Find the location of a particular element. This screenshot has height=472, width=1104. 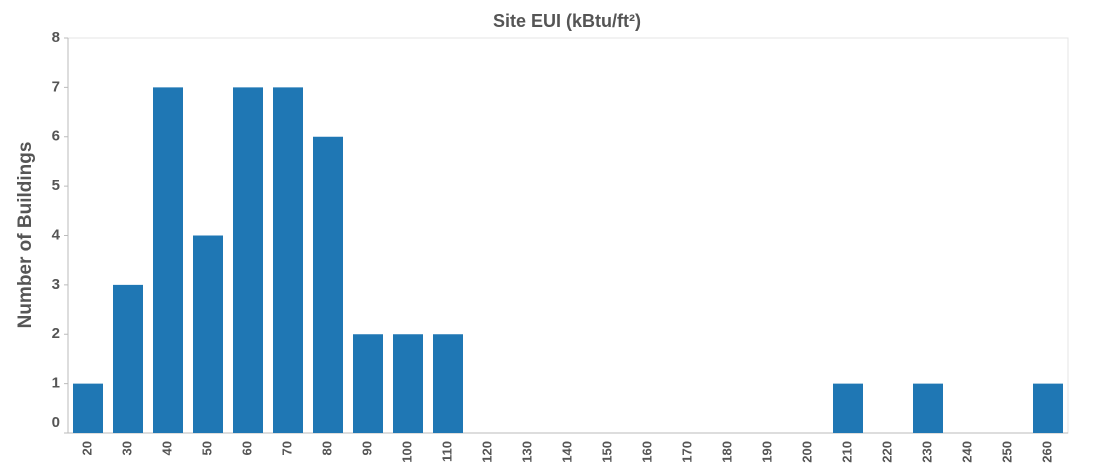

y-tick-label: 1 is located at coordinates (56, 383).